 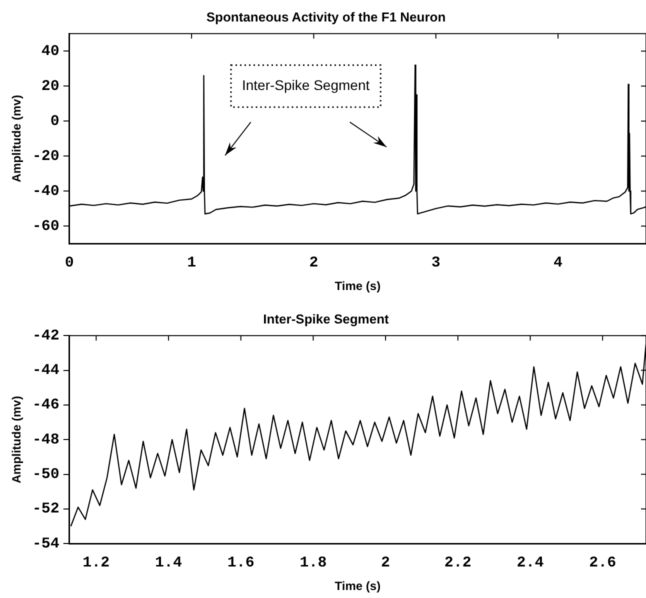 What do you see at coordinates (69, 263) in the screenshot?
I see `x-tick-label: 0` at bounding box center [69, 263].